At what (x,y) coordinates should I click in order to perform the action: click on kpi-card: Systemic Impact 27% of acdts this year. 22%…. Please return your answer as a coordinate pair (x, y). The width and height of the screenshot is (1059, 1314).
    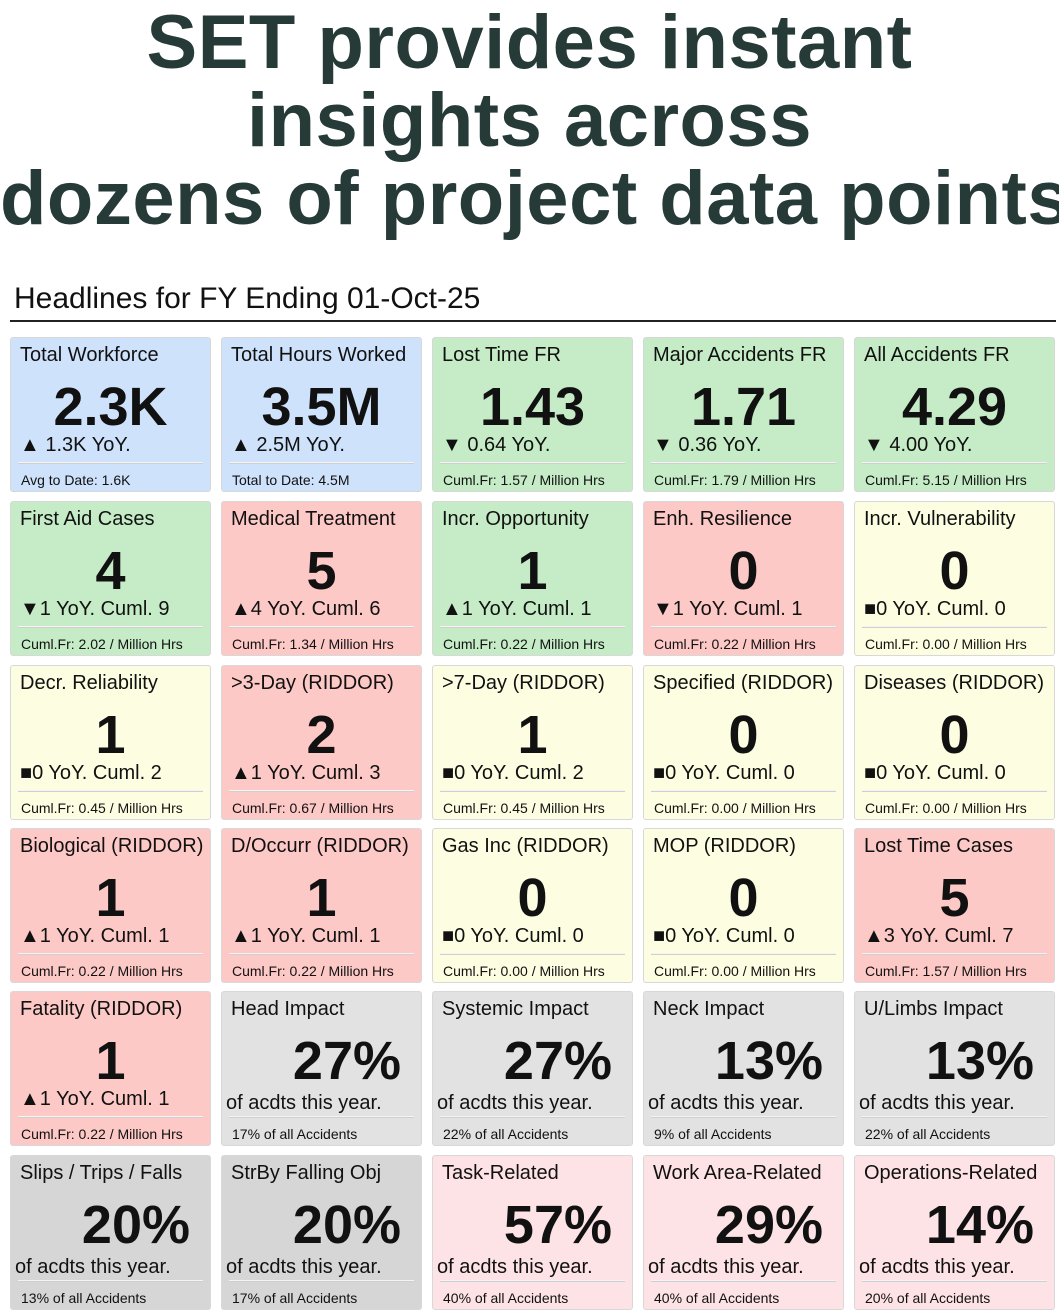
    Looking at the image, I should click on (532, 1068).